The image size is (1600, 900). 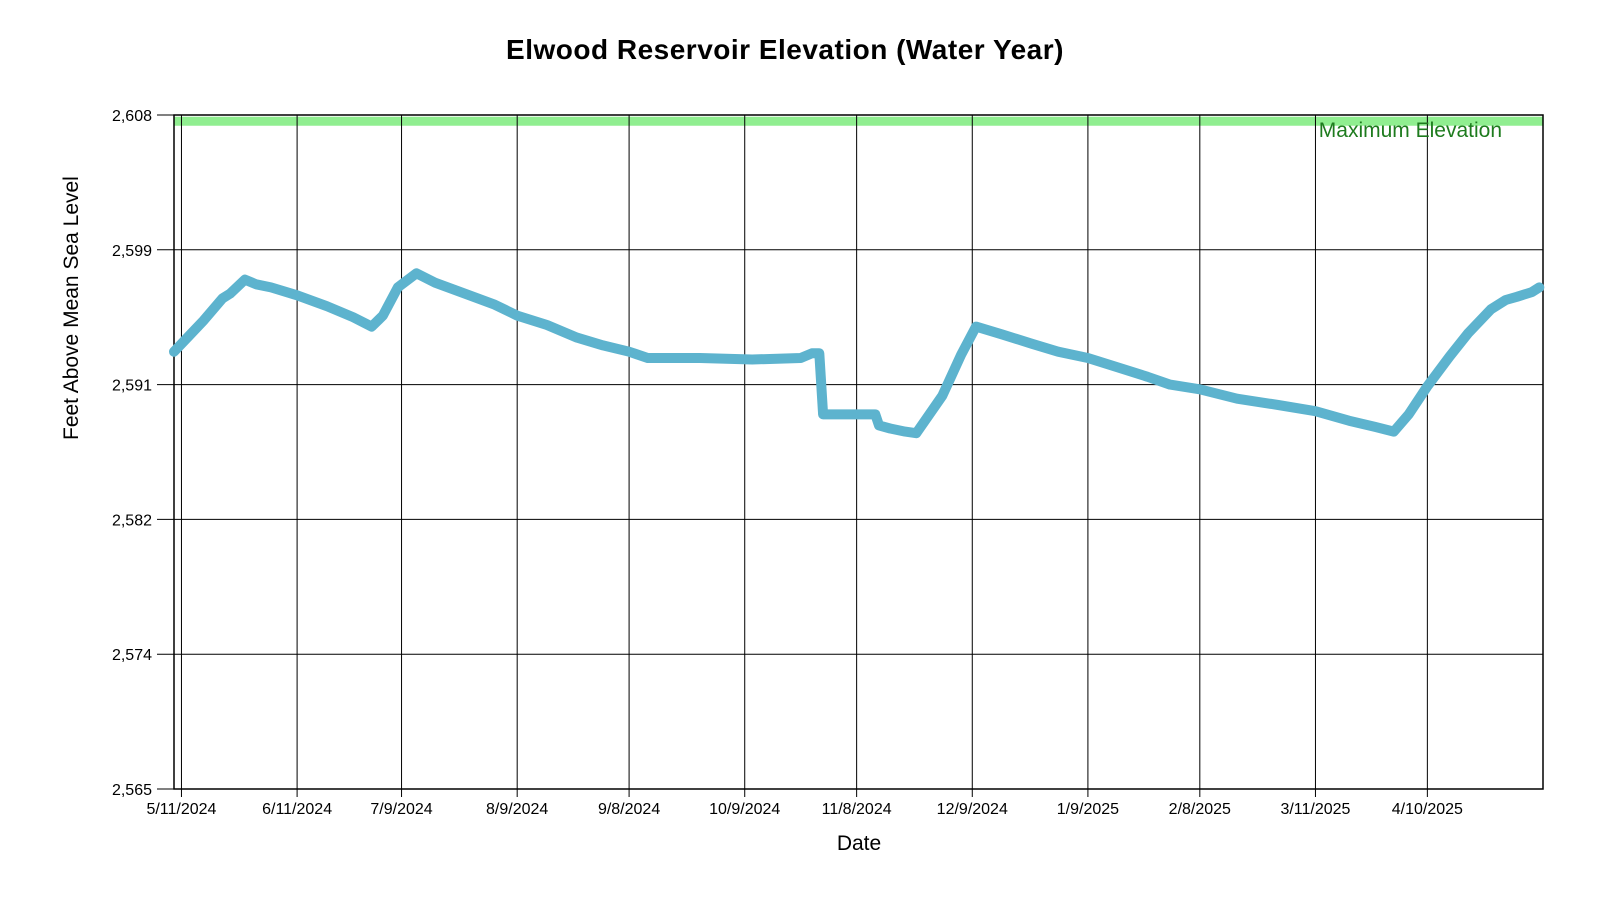 What do you see at coordinates (859, 843) in the screenshot?
I see `x-axis-title: Date` at bounding box center [859, 843].